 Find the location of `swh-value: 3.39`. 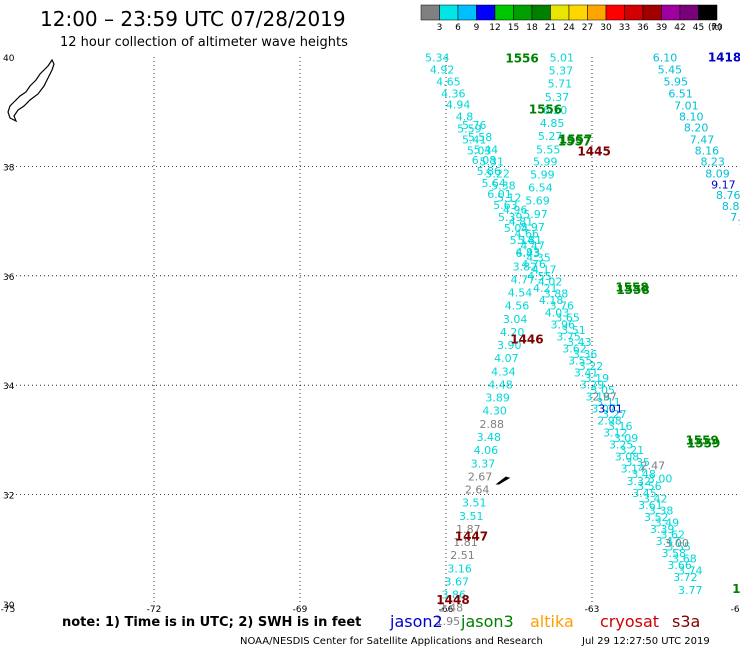

swh-value: 3.39 is located at coordinates (662, 529).